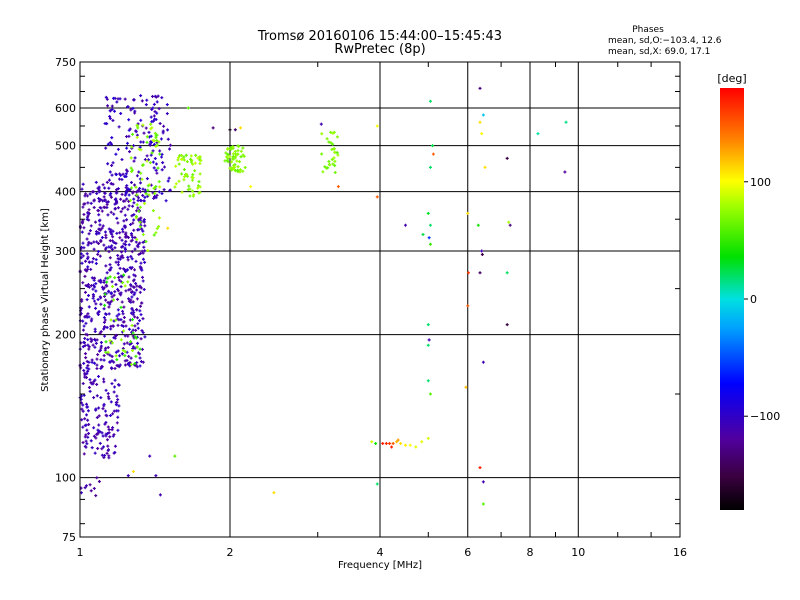 Image resolution: width=800 pixels, height=600 pixels. Describe the element at coordinates (45, 300) in the screenshot. I see `y-axis-label: Stationary phase Virtual Height [km]` at that location.